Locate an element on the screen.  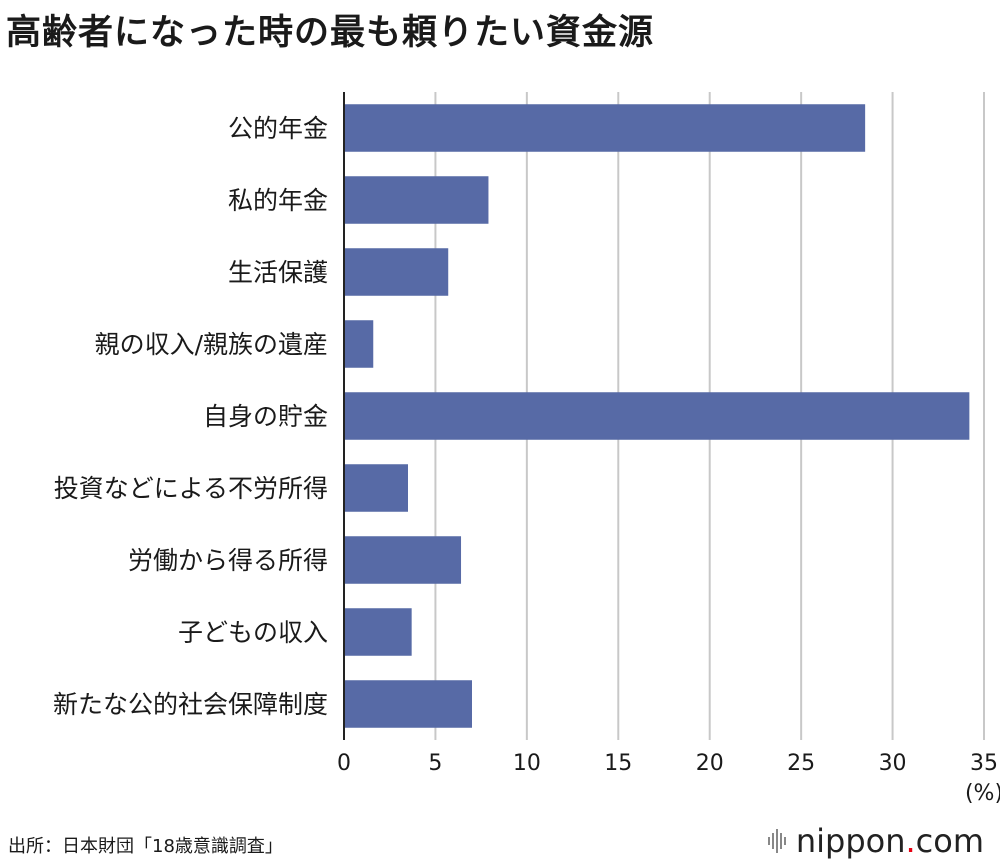
x-tick-label: 5 is located at coordinates (435, 763).